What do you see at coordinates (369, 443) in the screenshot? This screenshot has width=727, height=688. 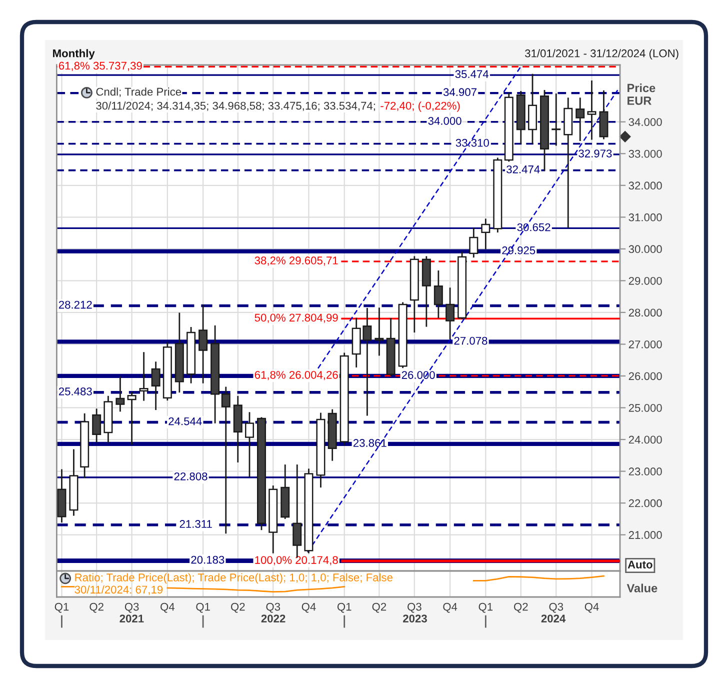 I see `ref-line-label: 23.861` at bounding box center [369, 443].